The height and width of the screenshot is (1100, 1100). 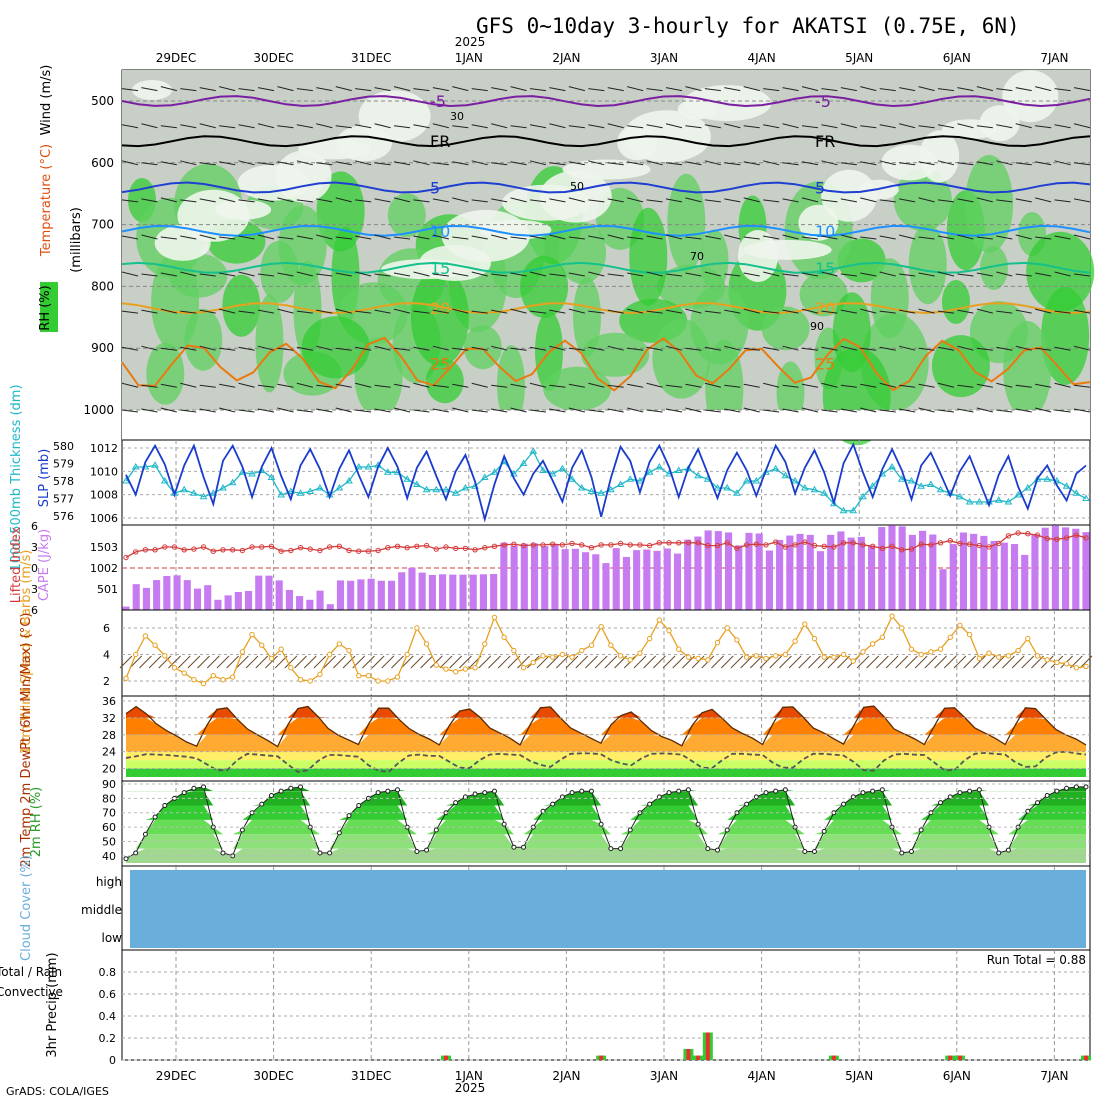 I want to click on slp-tick: 1006, so click(x=104, y=518).